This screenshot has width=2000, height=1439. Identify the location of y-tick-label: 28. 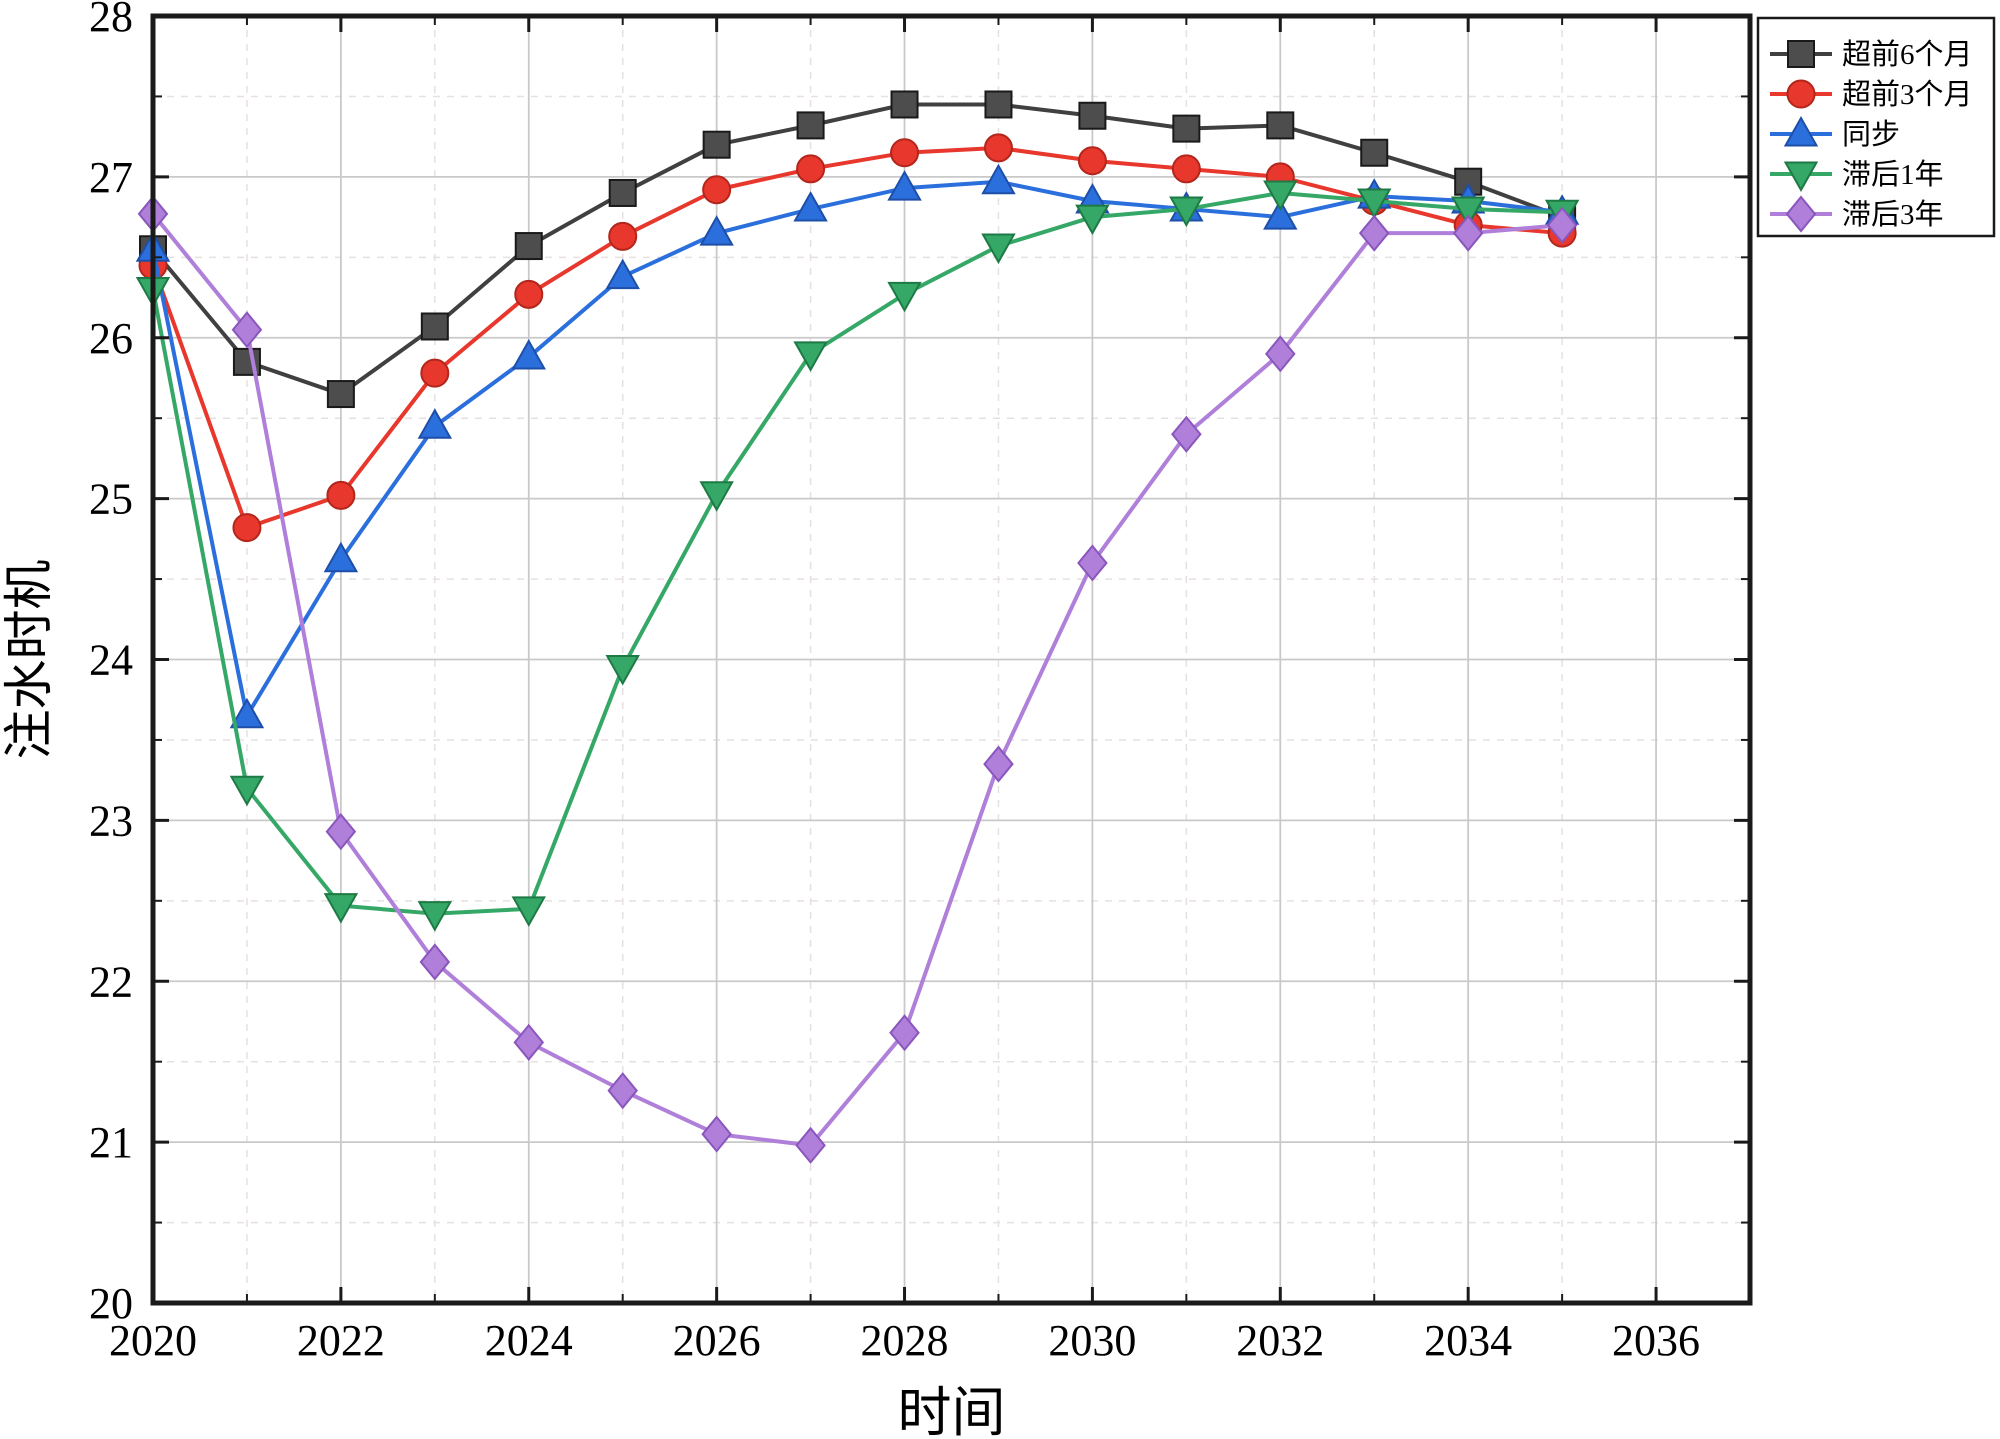
(111, 20).